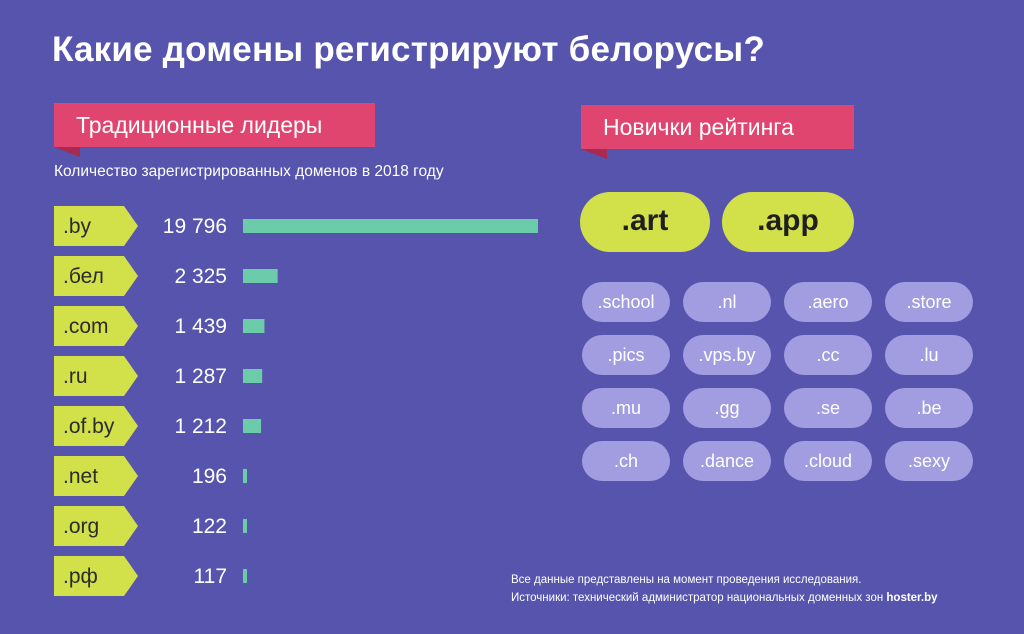  Describe the element at coordinates (828, 408) in the screenshot. I see `newcomer-domain-pill: .se` at that location.